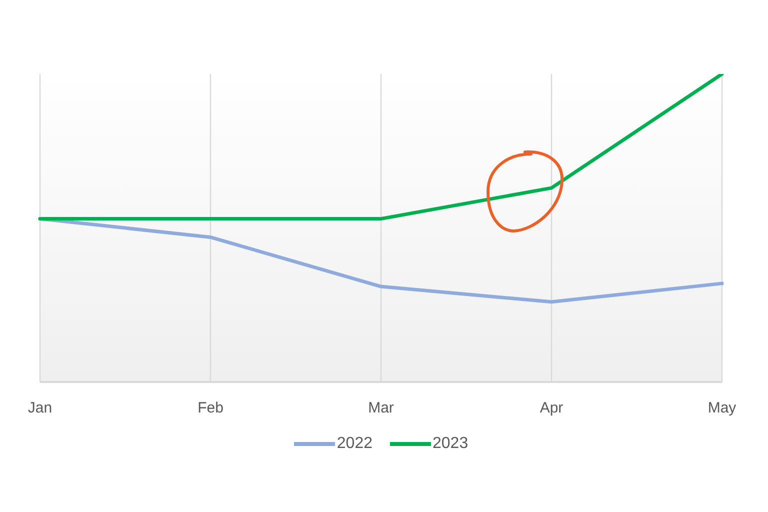 The width and height of the screenshot is (768, 512). What do you see at coordinates (450, 444) in the screenshot?
I see `legend-label: 2023` at bounding box center [450, 444].